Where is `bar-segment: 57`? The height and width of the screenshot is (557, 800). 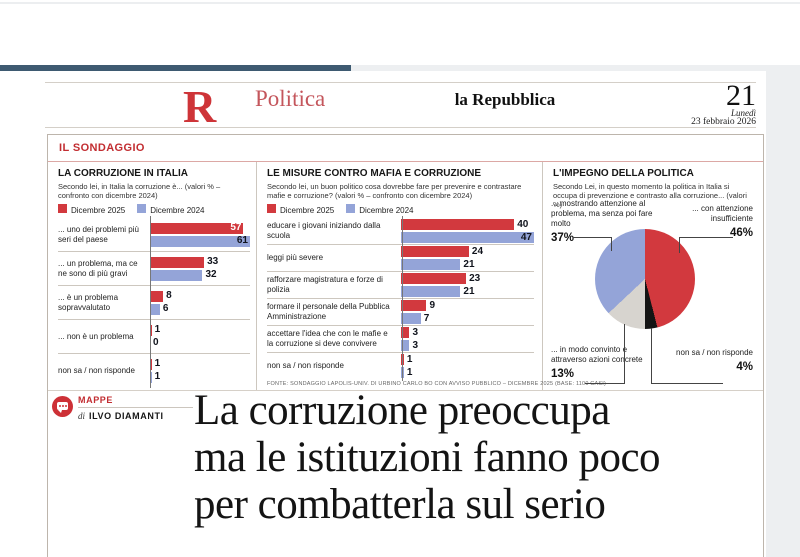 bar-segment: 57 is located at coordinates (197, 228).